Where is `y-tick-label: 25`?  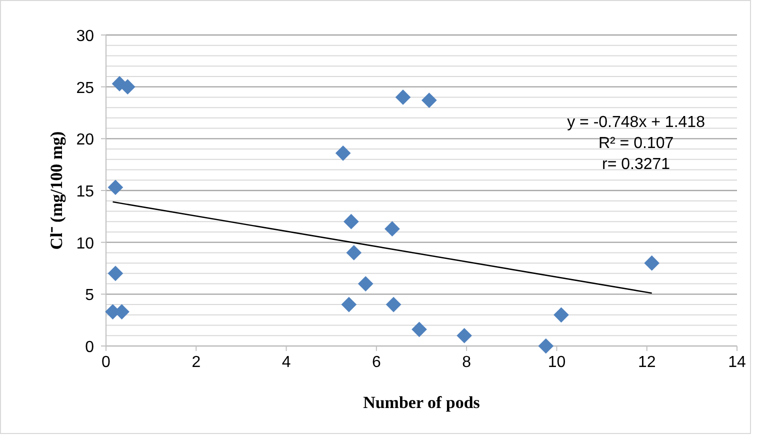 y-tick-label: 25 is located at coordinates (85, 88).